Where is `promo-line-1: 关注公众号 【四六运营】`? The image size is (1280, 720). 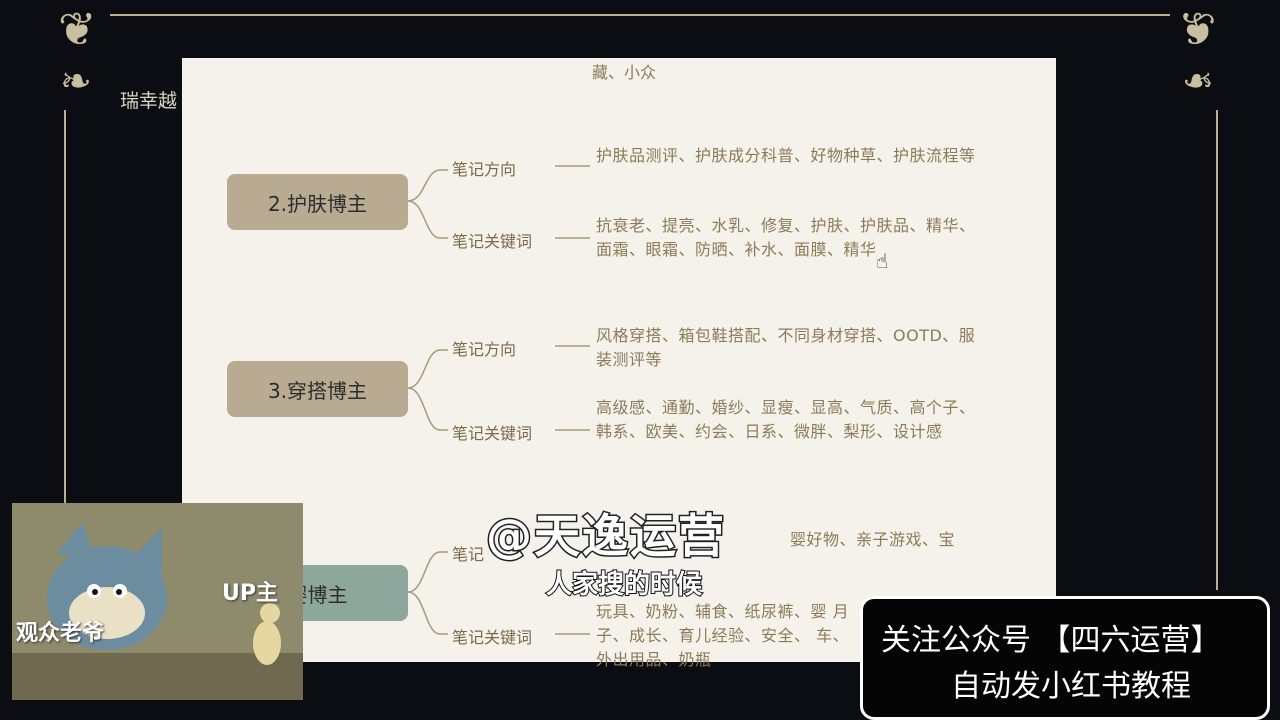 promo-line-1: 关注公众号 【四六运营】 is located at coordinates (1051, 640).